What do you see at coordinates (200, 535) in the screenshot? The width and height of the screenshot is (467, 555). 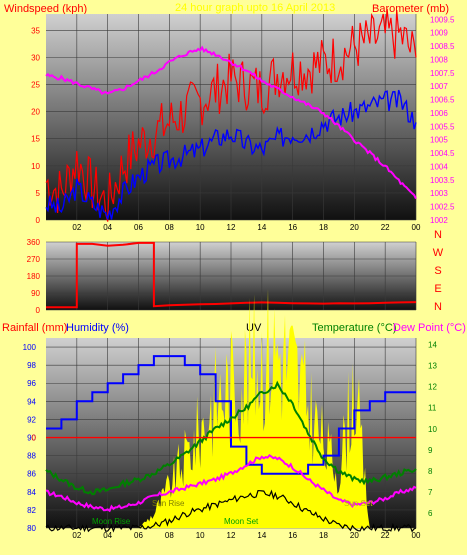 I see `panel3-x-tick-4: 10` at bounding box center [200, 535].